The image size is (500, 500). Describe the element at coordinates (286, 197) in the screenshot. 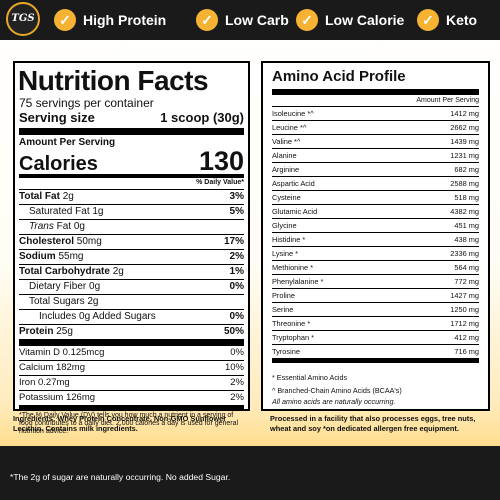

I see `amino-acid-name: Cysteine` at that location.